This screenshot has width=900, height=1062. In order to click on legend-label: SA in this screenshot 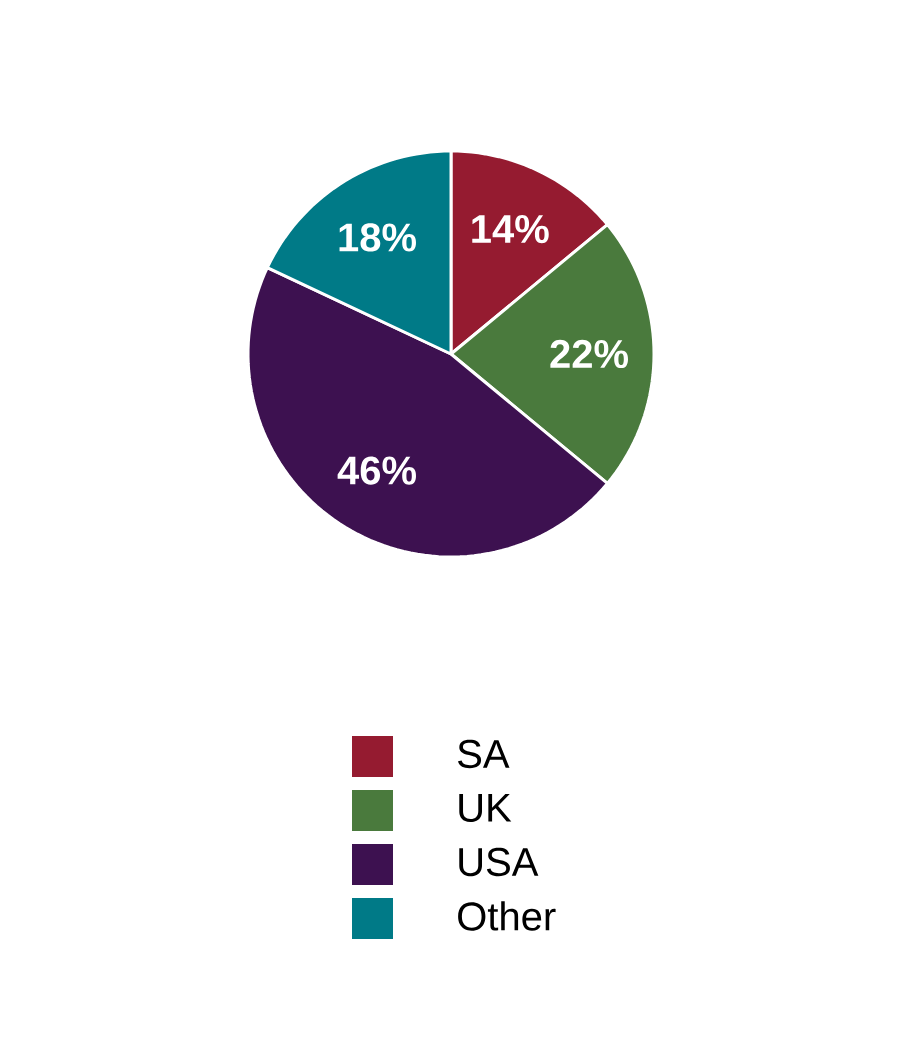, I will do `click(484, 754)`.